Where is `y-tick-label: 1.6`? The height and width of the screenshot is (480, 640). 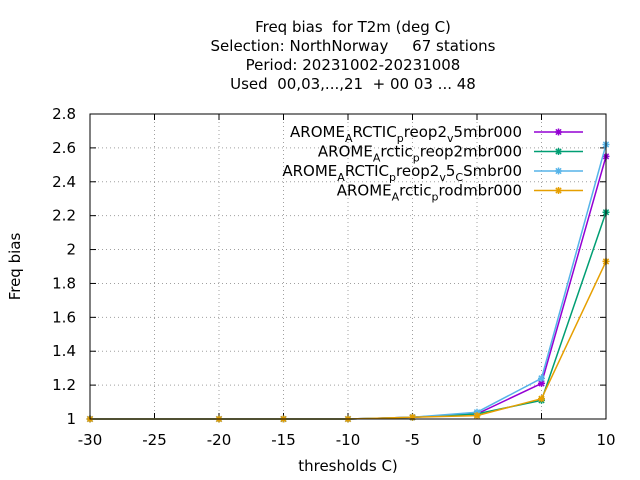
y-tick-label: 1.6 is located at coordinates (64, 317).